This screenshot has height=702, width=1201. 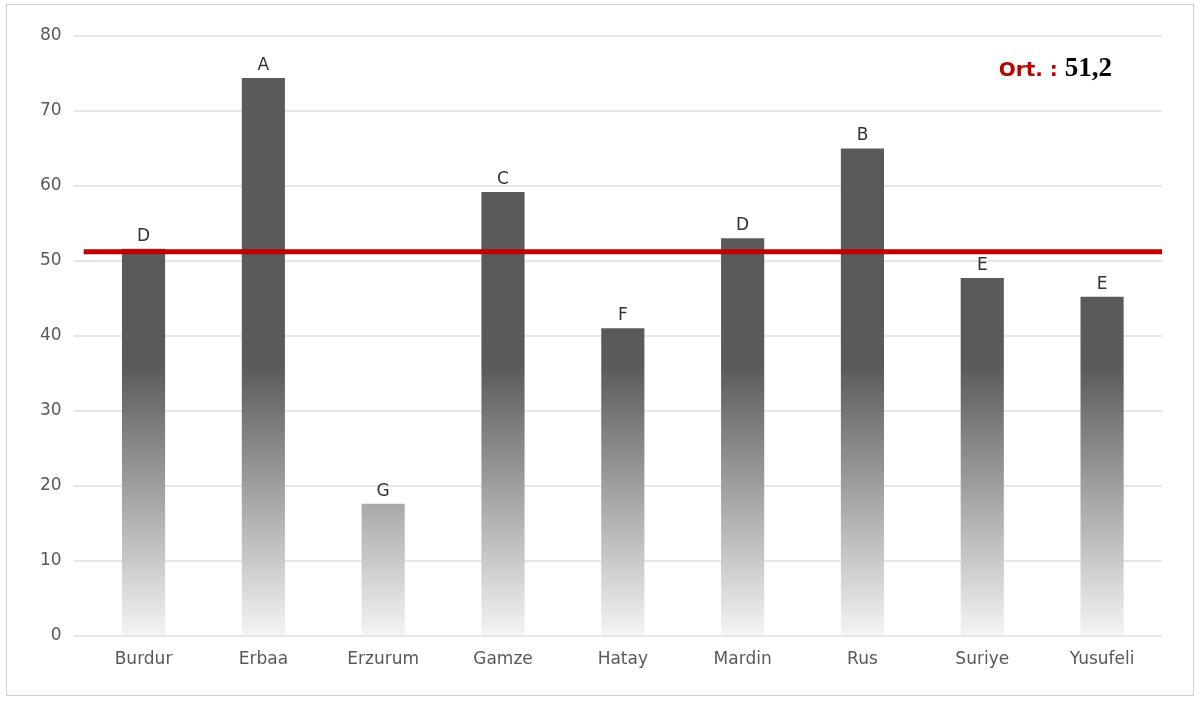 I want to click on y-tick-label: 70, so click(x=50, y=109).